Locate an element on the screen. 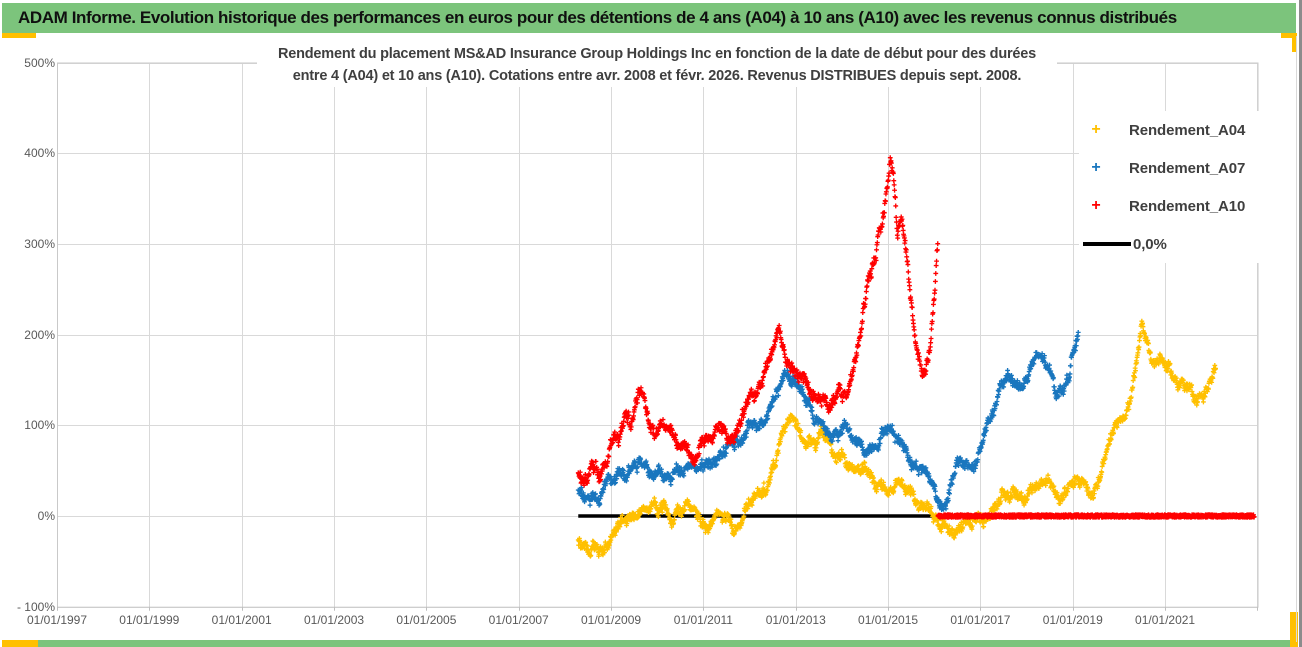 This screenshot has width=1302, height=647. gold-accent-bottom-right is located at coordinates (1294, 629).